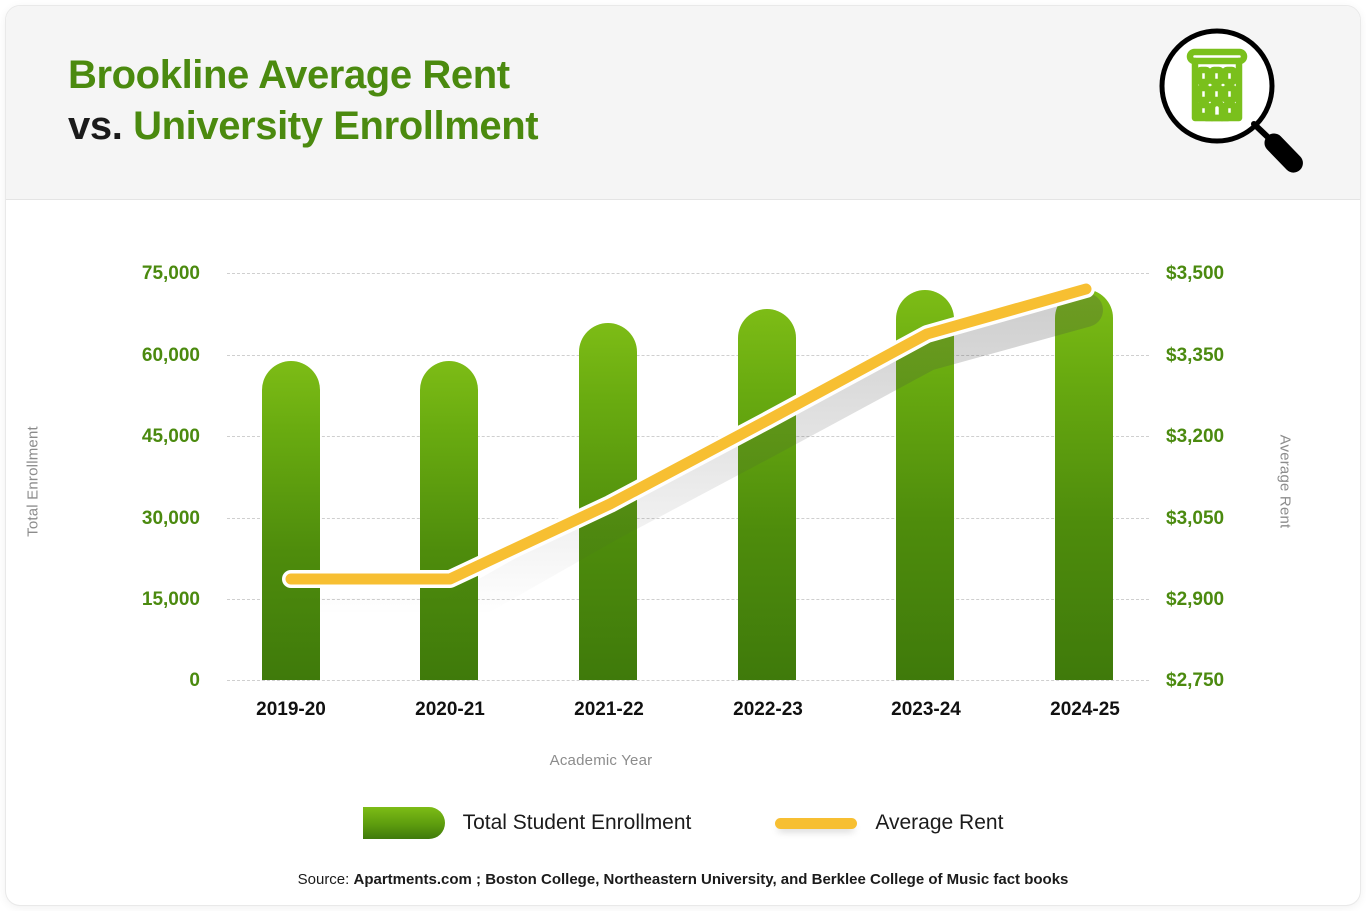  I want to click on title-line-2: vs. University Enrollment, so click(303, 126).